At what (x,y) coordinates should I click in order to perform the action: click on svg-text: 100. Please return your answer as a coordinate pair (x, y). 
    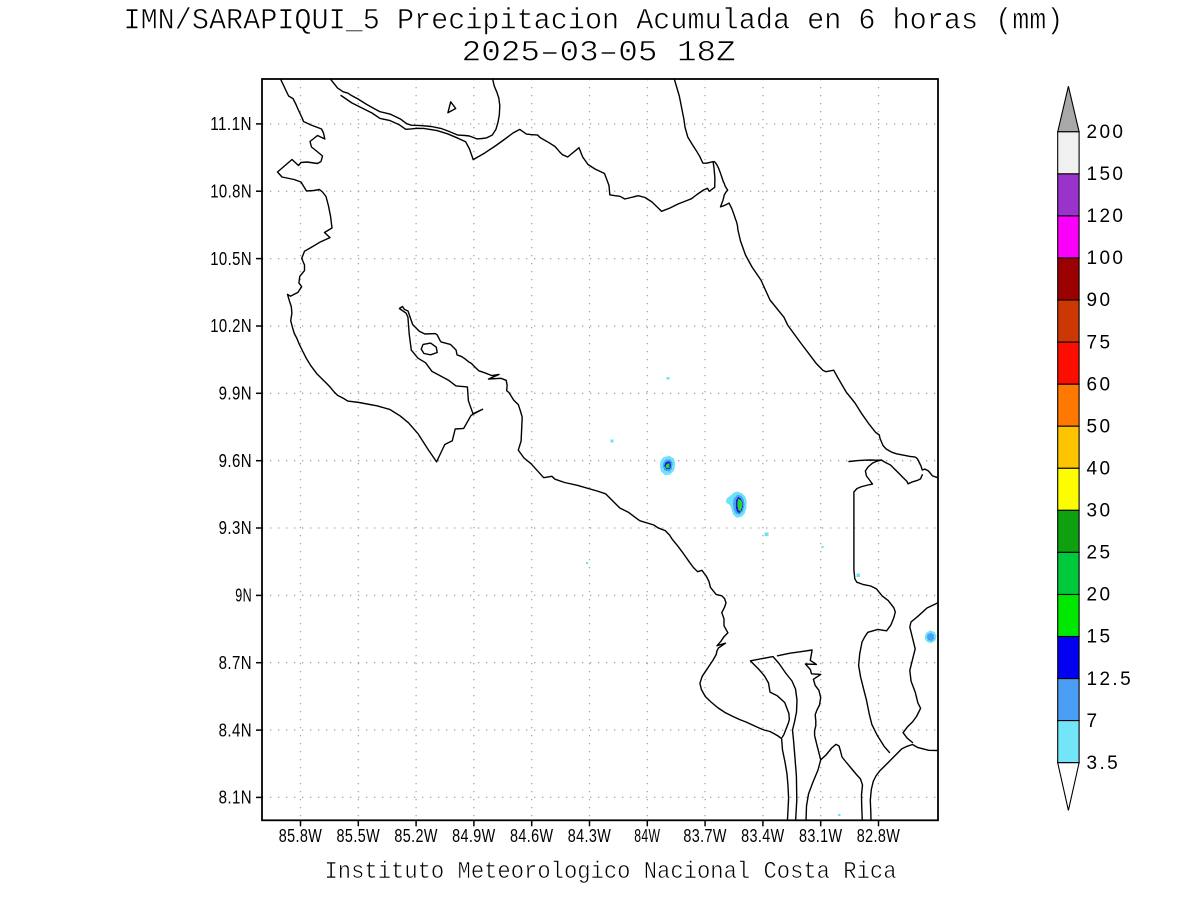
    Looking at the image, I should click on (1106, 258).